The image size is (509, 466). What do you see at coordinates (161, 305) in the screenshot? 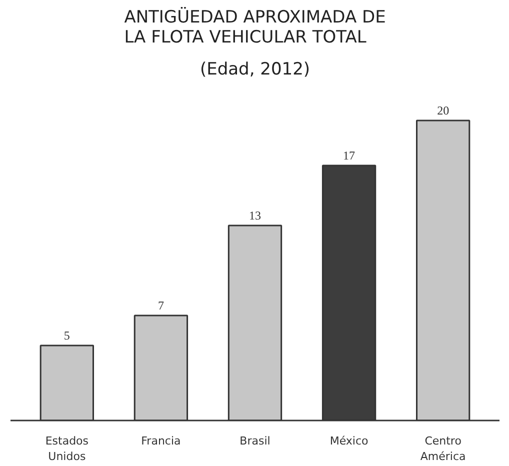
I see `data-label: 7` at bounding box center [161, 305].